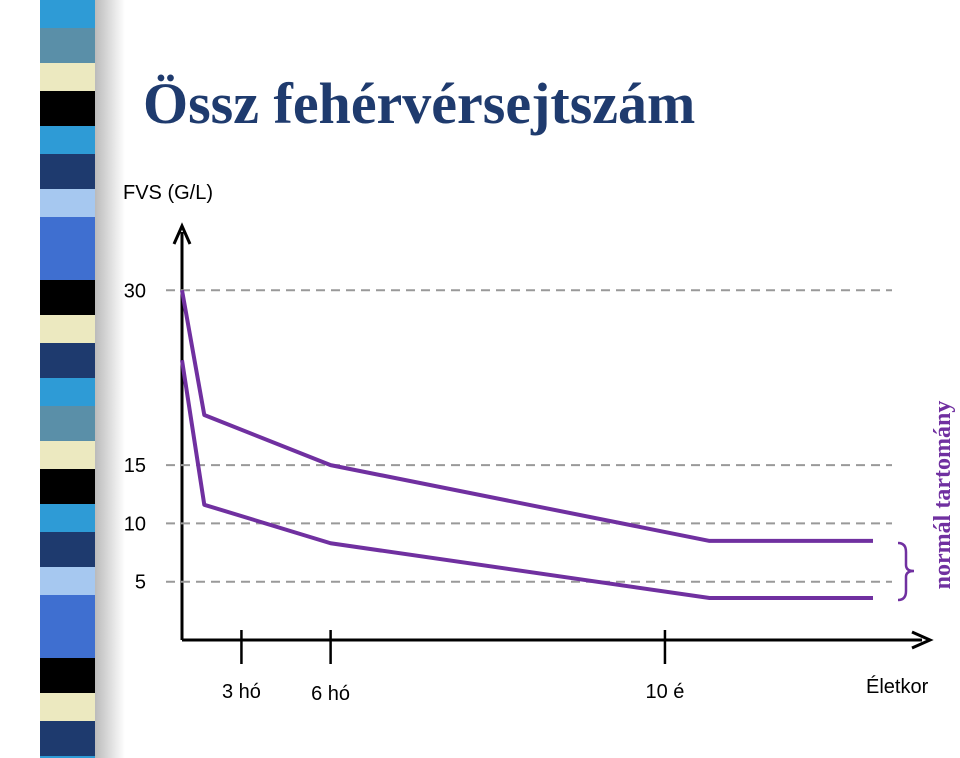 The image size is (960, 758). What do you see at coordinates (135, 466) in the screenshot?
I see `y-tick-label: 15` at bounding box center [135, 466].